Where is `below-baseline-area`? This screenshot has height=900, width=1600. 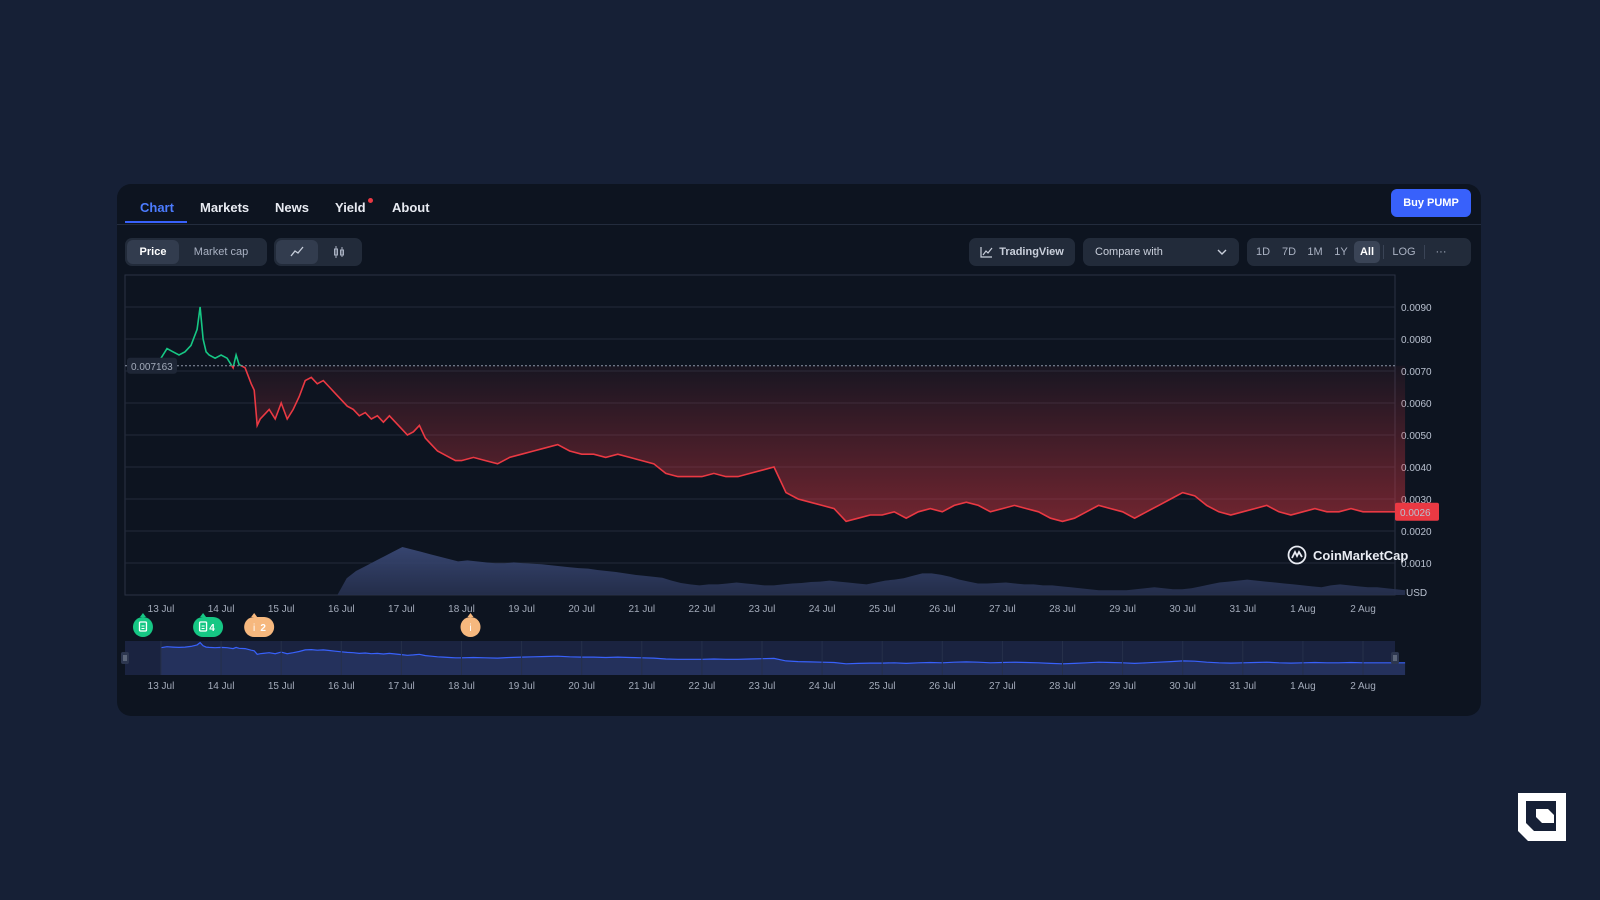 below-baseline-area is located at coordinates (783, 443).